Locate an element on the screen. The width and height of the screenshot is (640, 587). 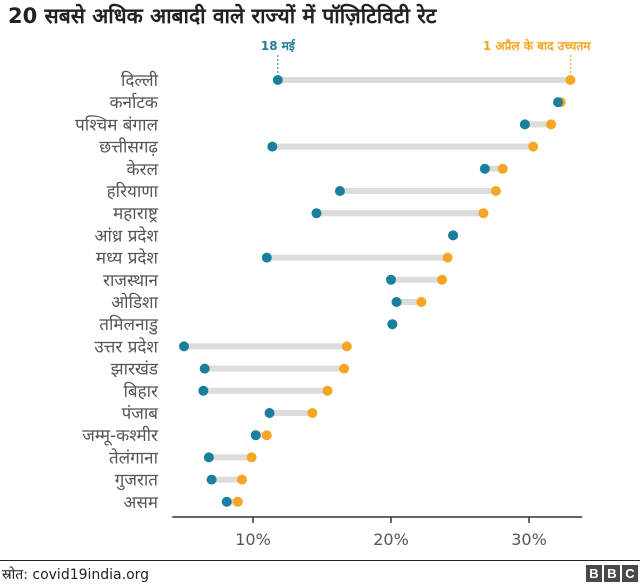
series-labels: 18 मई 1 अप्रैल के बाद उच्चतम is located at coordinates (426, 57).